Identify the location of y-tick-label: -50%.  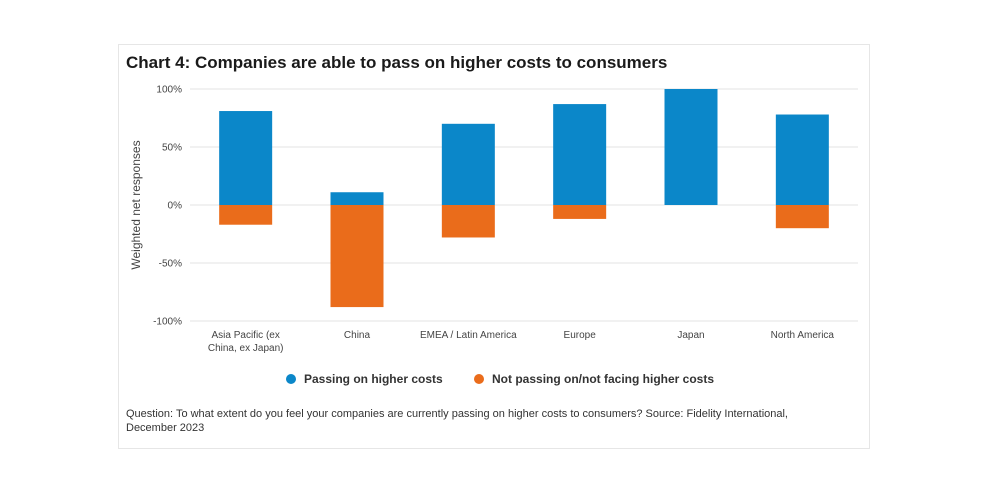
(170, 264).